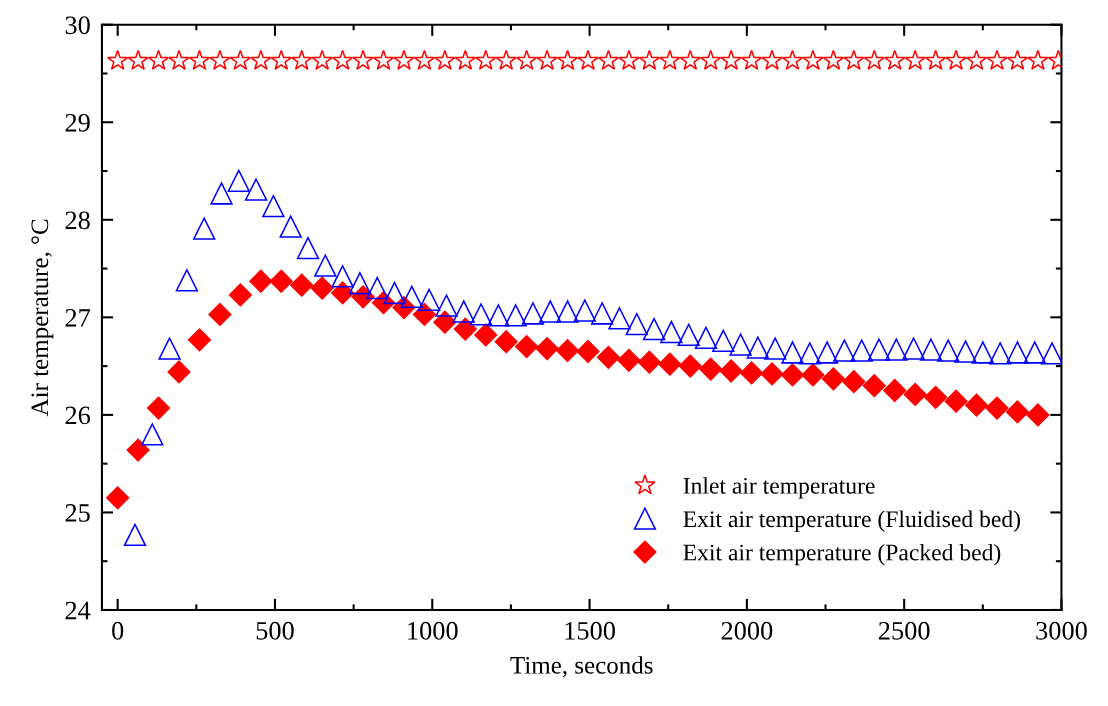 The height and width of the screenshot is (706, 1108). I want to click on x-tick-label: 1000, so click(433, 630).